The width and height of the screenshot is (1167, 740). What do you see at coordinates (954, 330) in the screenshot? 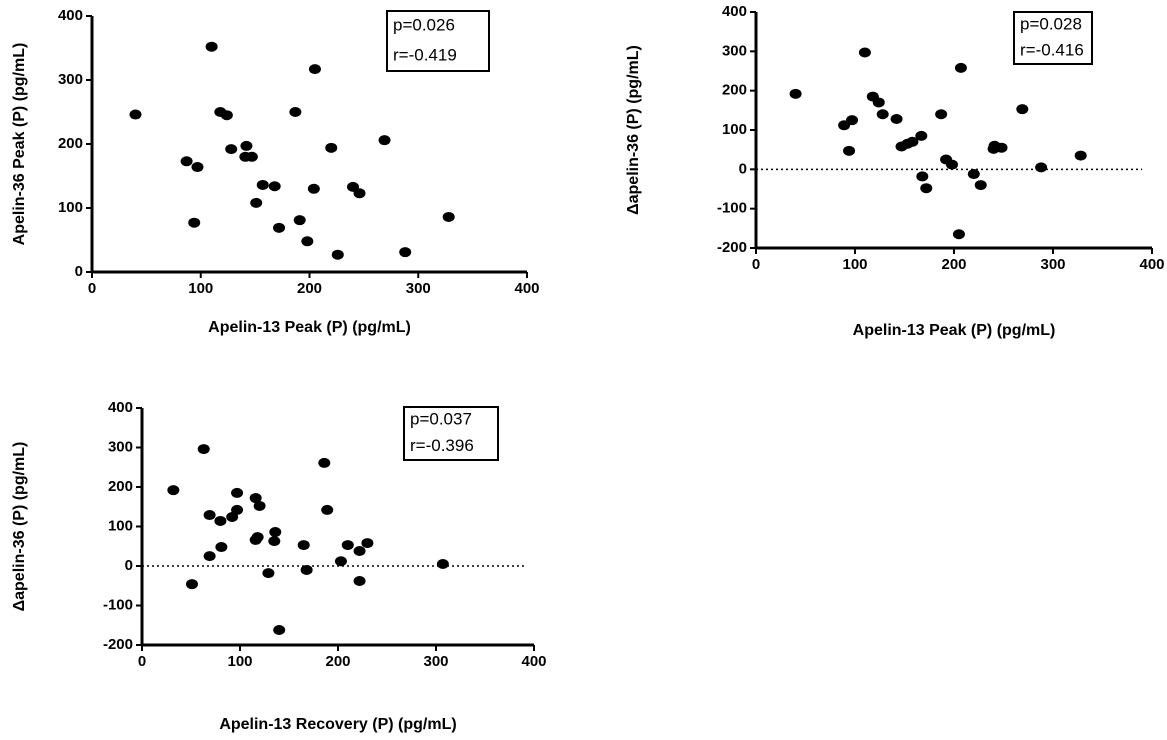
I see `x-axis-label: Apelin-13 Peak (P) (pg/mL)` at bounding box center [954, 330].